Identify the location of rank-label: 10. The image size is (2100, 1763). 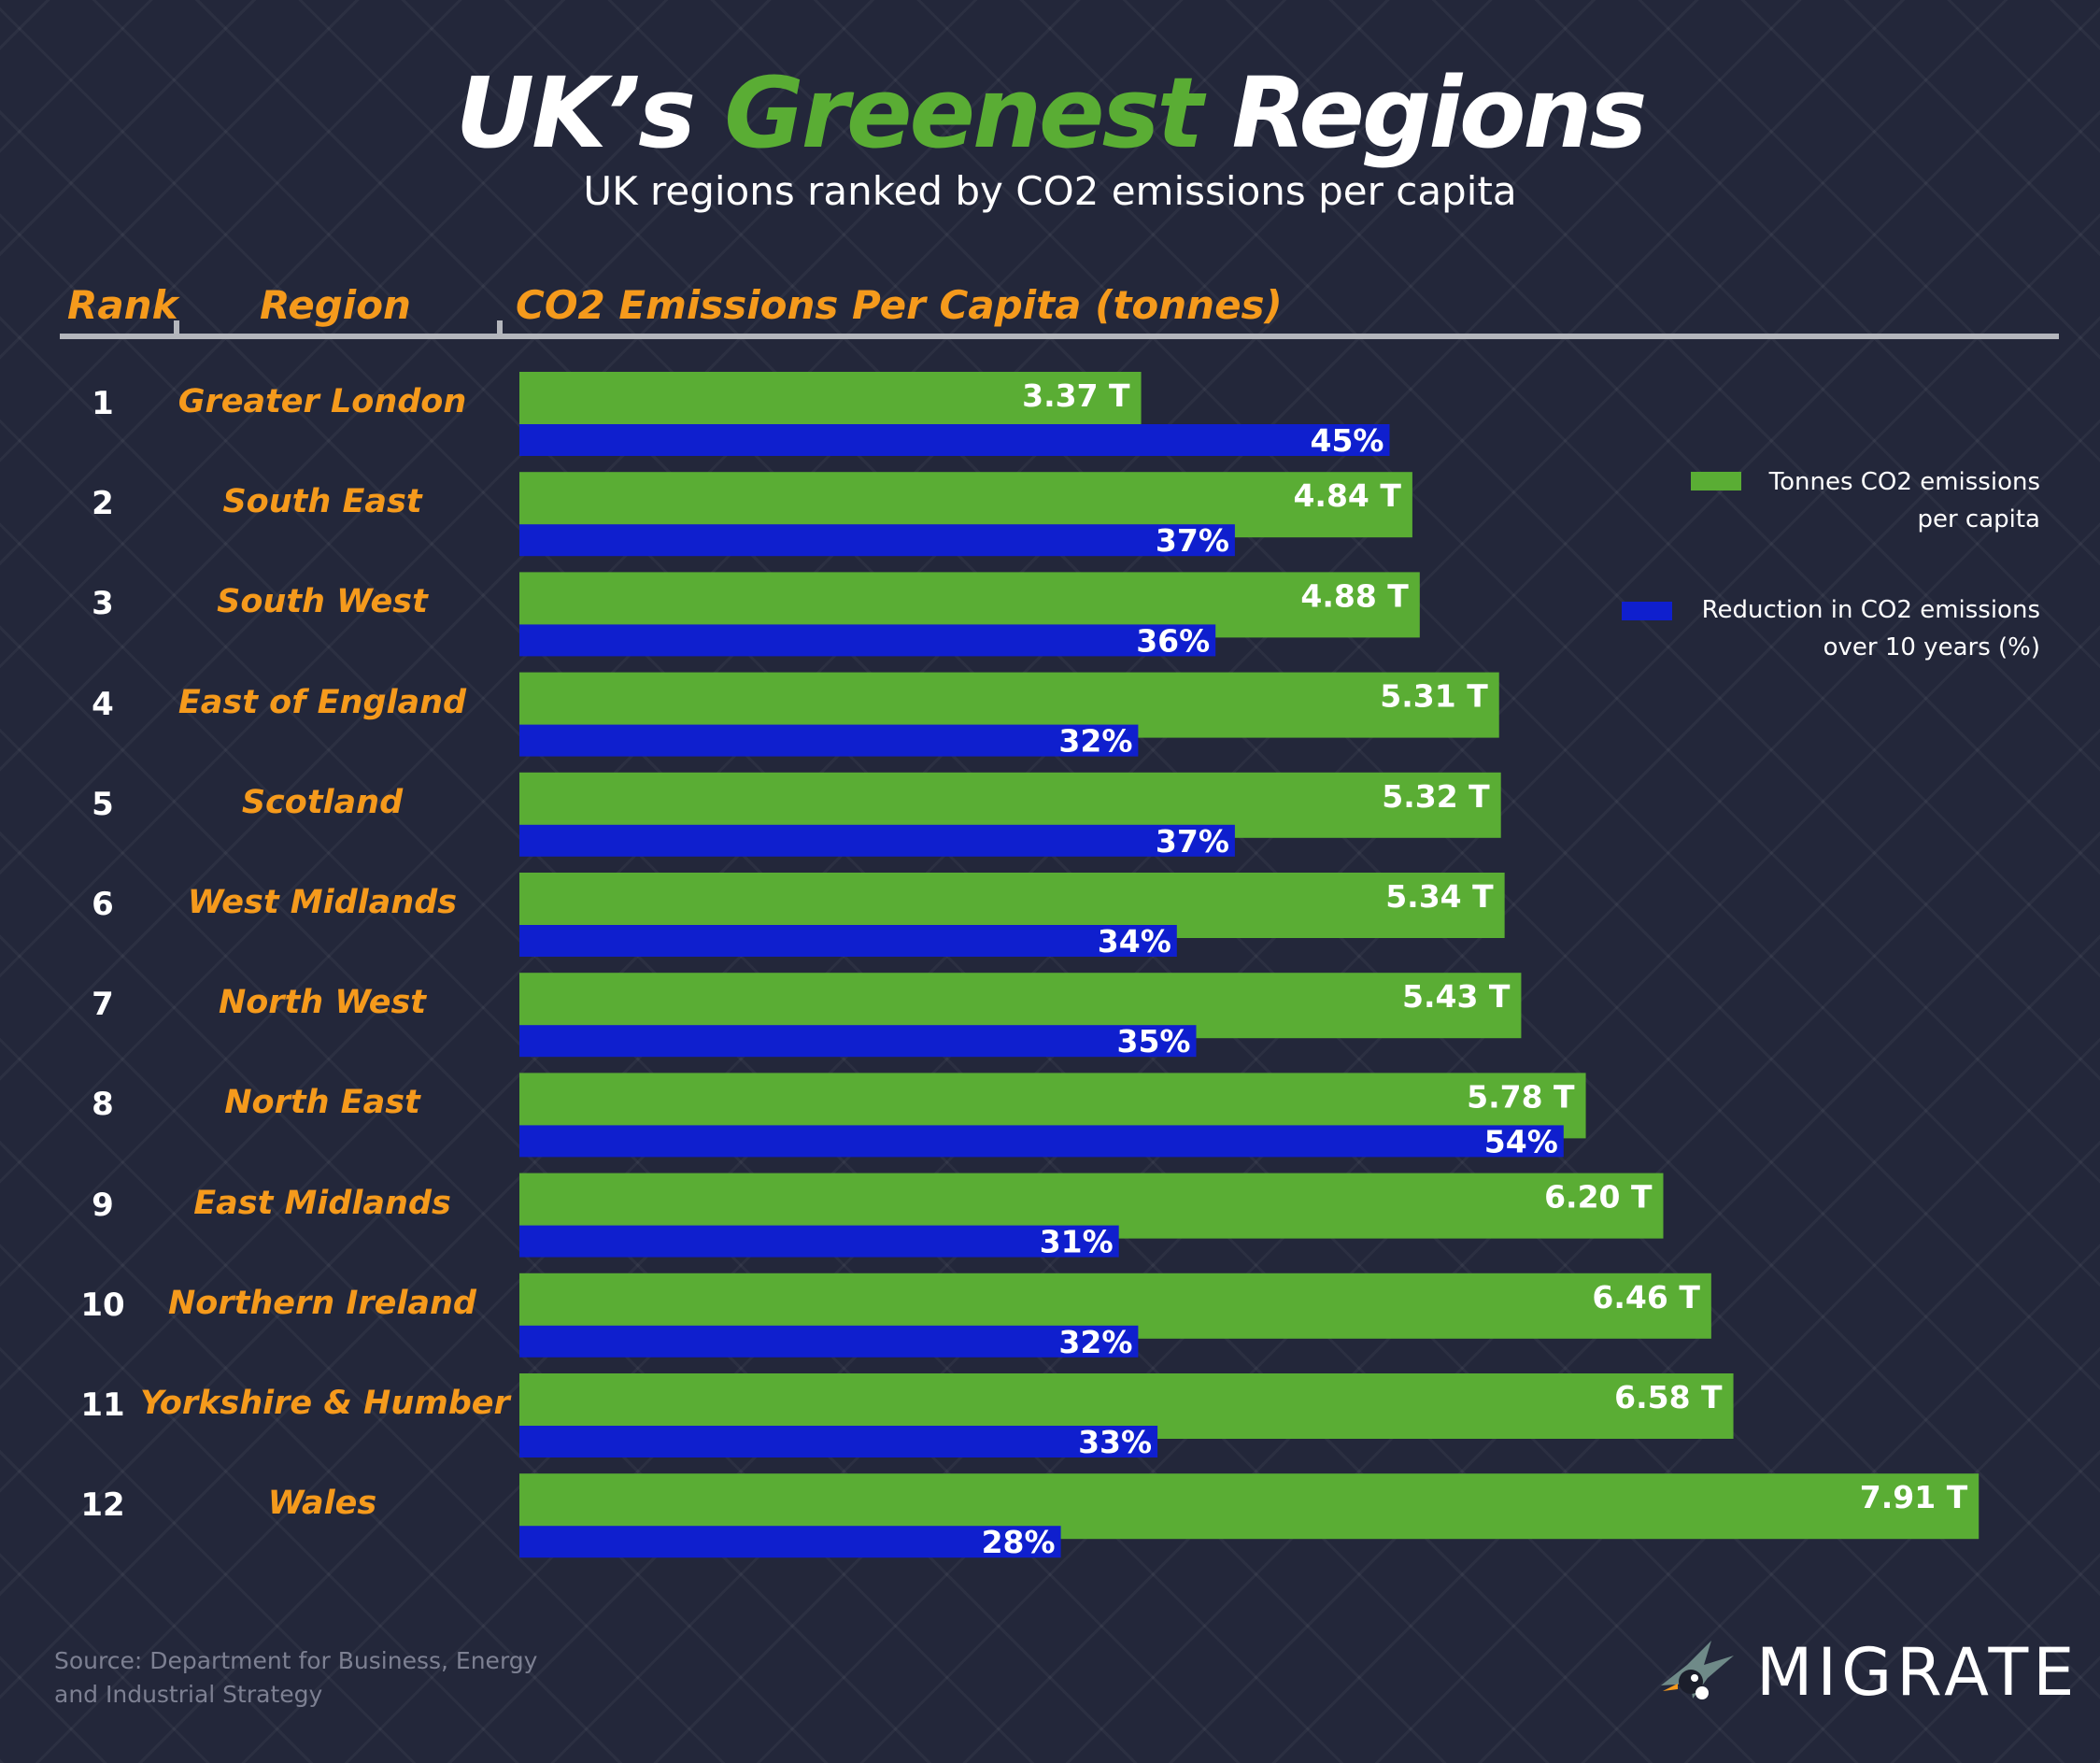
(103, 1305).